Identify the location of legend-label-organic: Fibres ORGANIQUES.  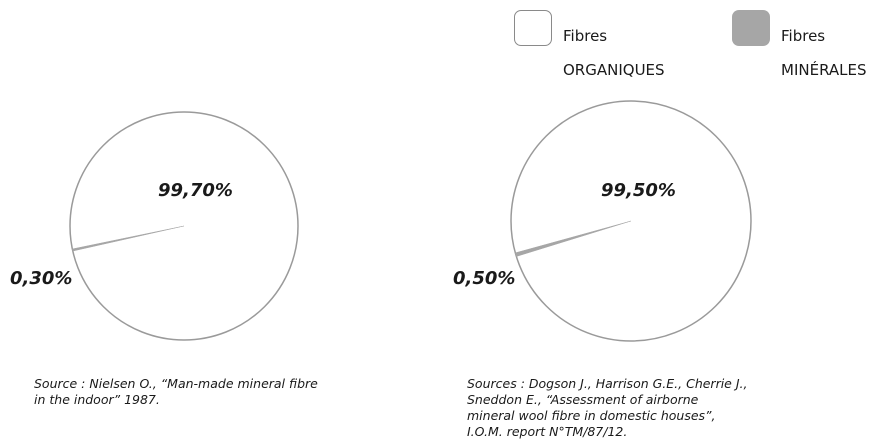
(614, 45).